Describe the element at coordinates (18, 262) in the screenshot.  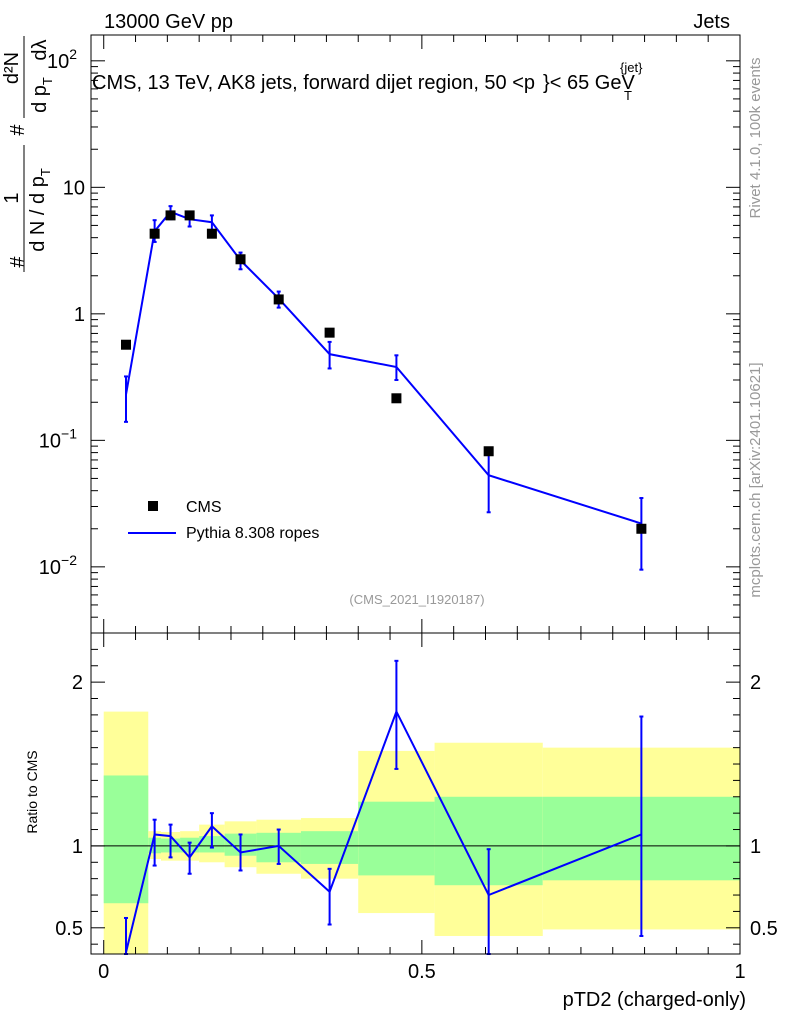
I see `y-label-hash-left: #` at that location.